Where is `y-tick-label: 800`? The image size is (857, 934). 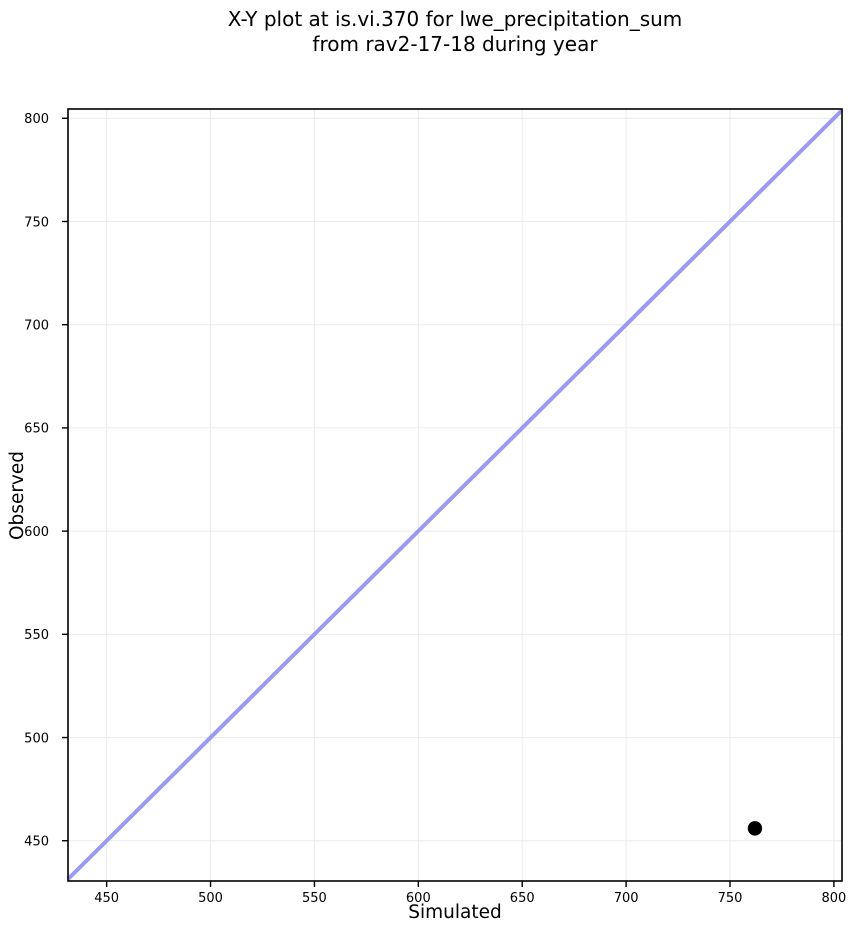
y-tick-label: 800 is located at coordinates (36, 119).